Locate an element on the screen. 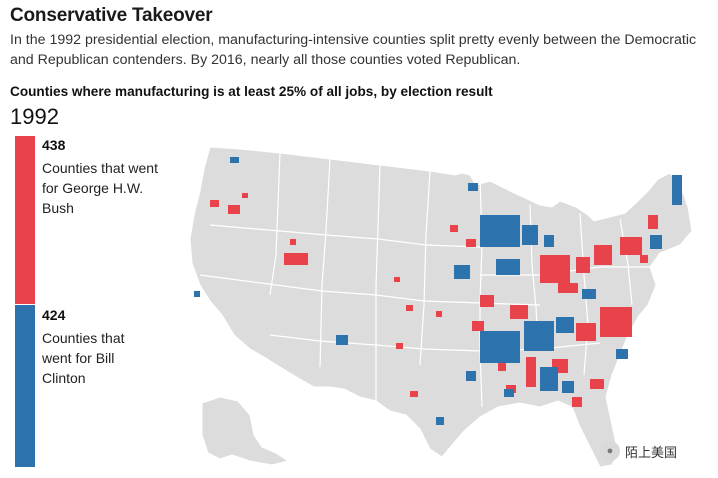 This screenshot has width=718, height=478. wechat-icon: ● is located at coordinates (610, 451).